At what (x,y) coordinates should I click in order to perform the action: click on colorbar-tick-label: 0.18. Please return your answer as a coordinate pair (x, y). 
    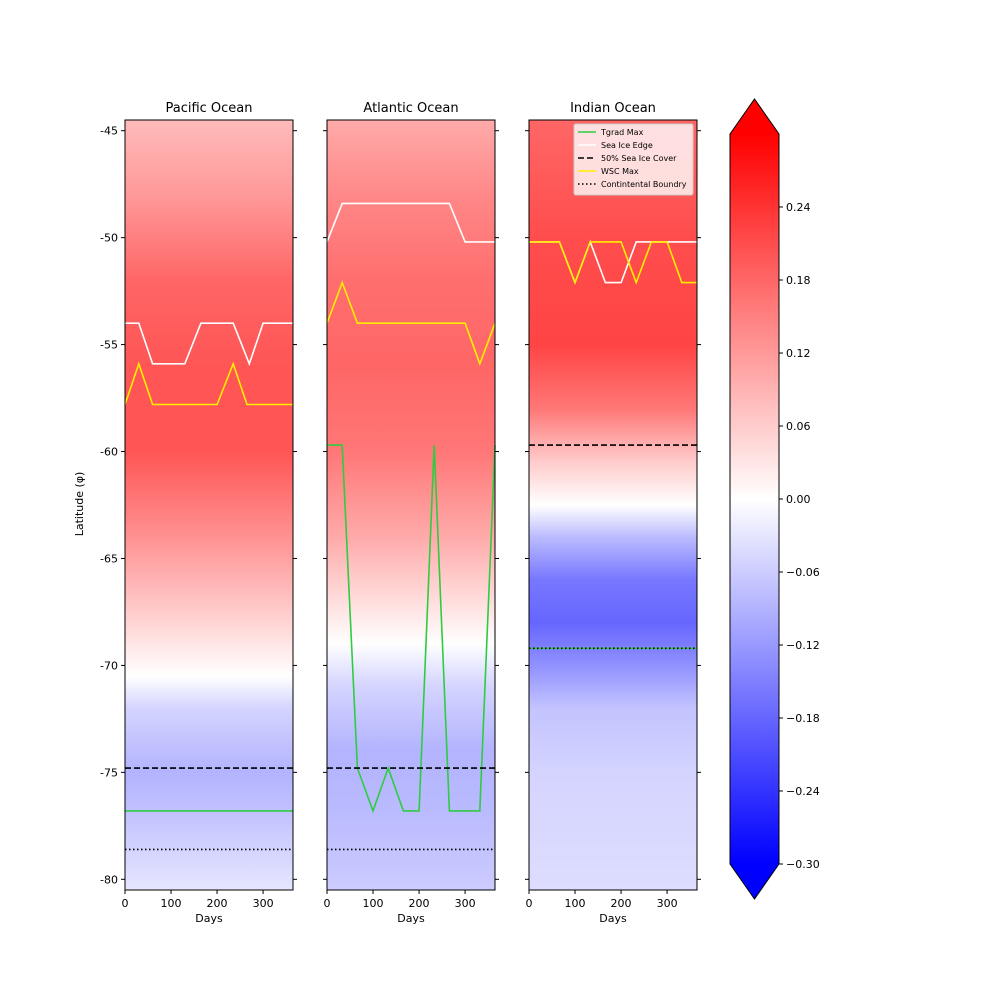
    Looking at the image, I should click on (798, 280).